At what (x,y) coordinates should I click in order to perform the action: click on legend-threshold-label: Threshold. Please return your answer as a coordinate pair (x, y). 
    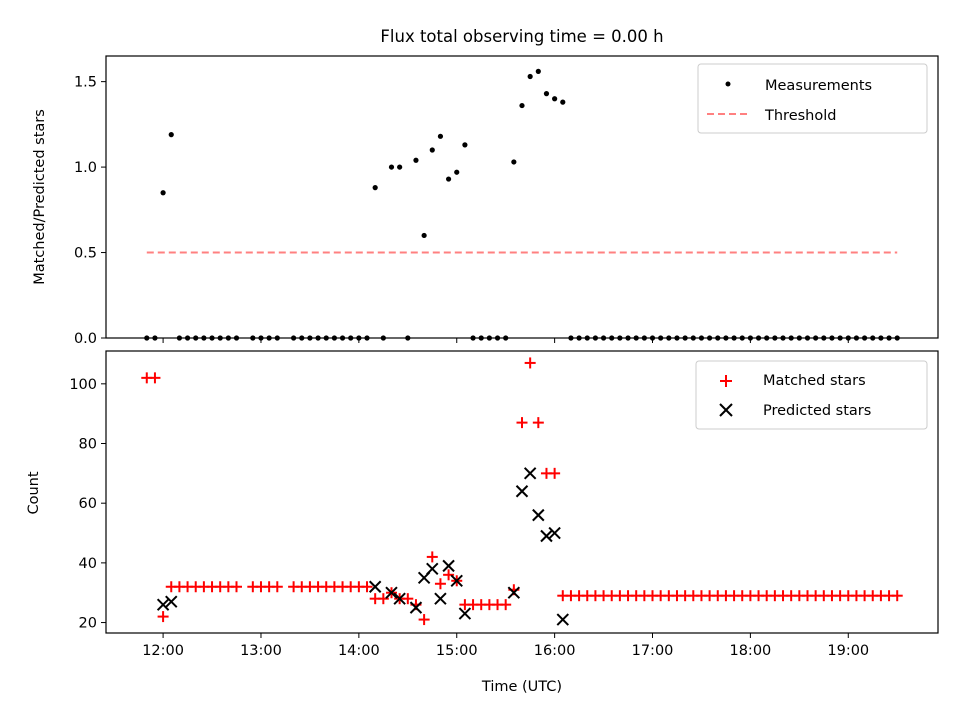
    Looking at the image, I should click on (800, 116).